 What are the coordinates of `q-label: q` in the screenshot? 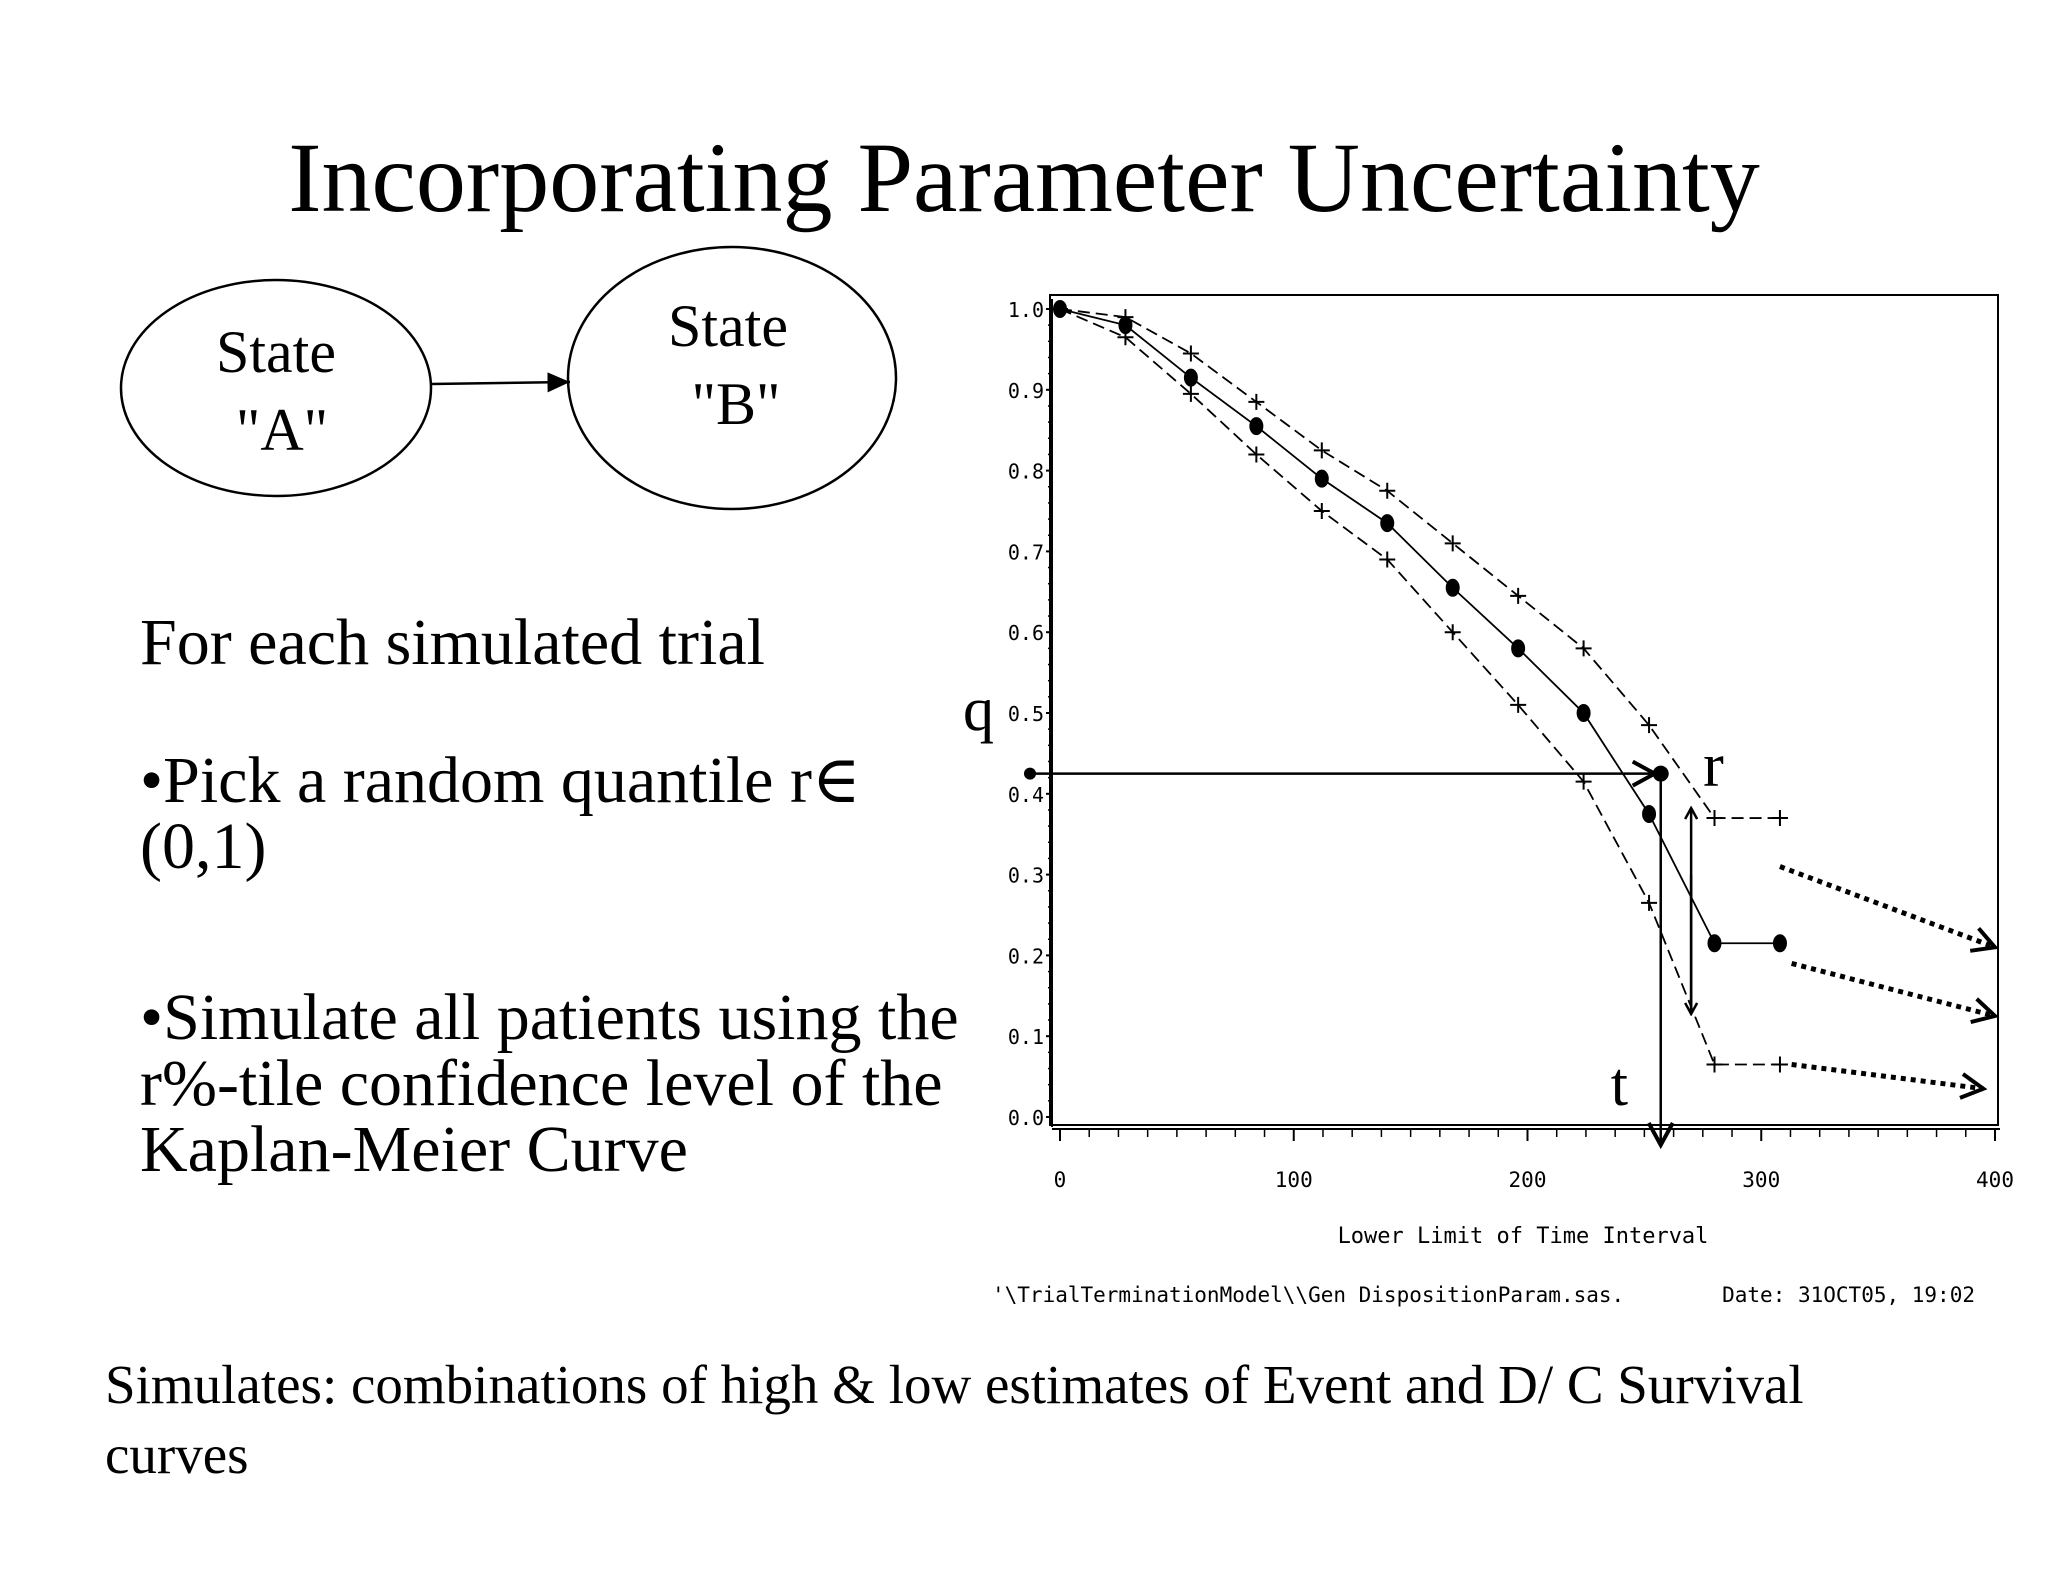 It's located at (978, 710).